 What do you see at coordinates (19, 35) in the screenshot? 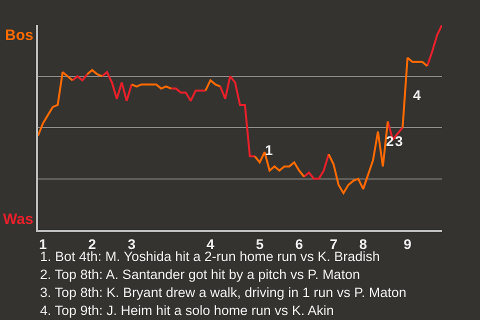
I see `text: Bos` at bounding box center [19, 35].